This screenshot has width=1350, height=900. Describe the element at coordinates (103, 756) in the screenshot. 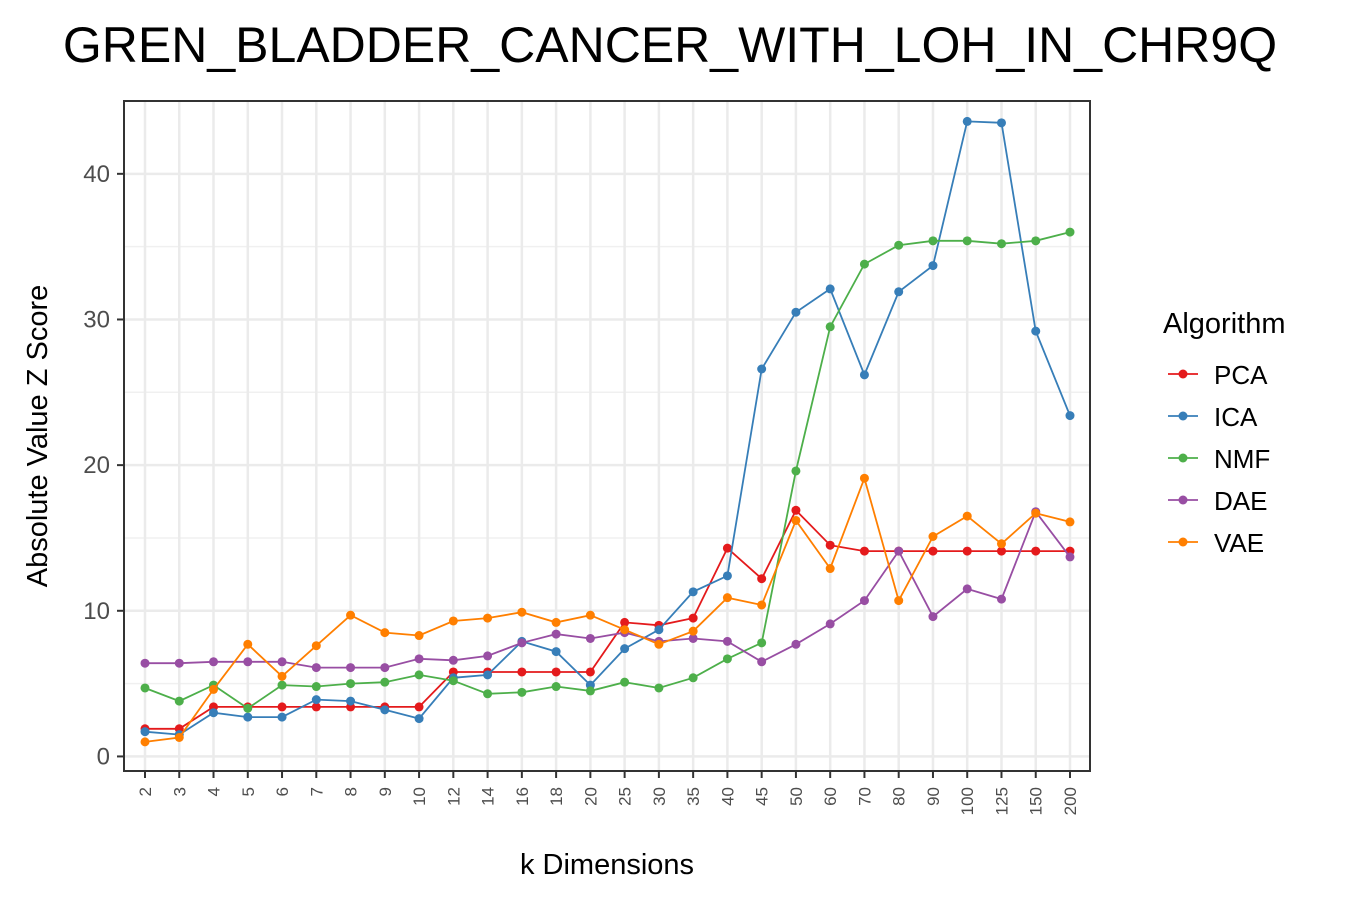

I see `y-tick-label: 0` at that location.